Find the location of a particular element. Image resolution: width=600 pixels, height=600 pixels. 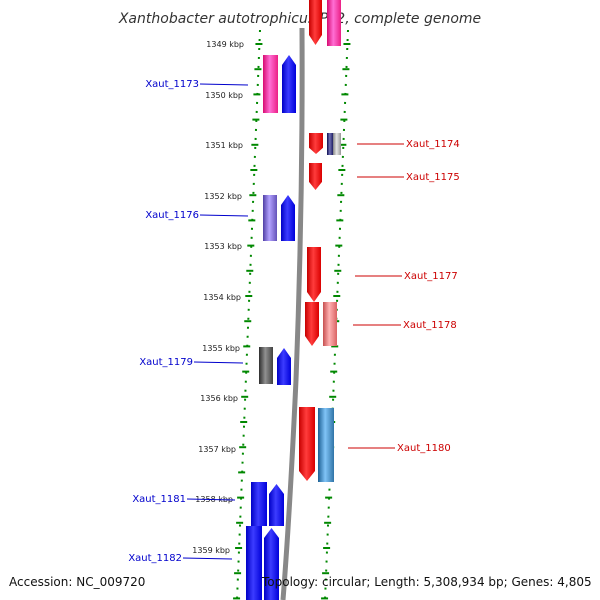

gene-arrow-1178-salmon-shape is located at coordinates (330, 324).